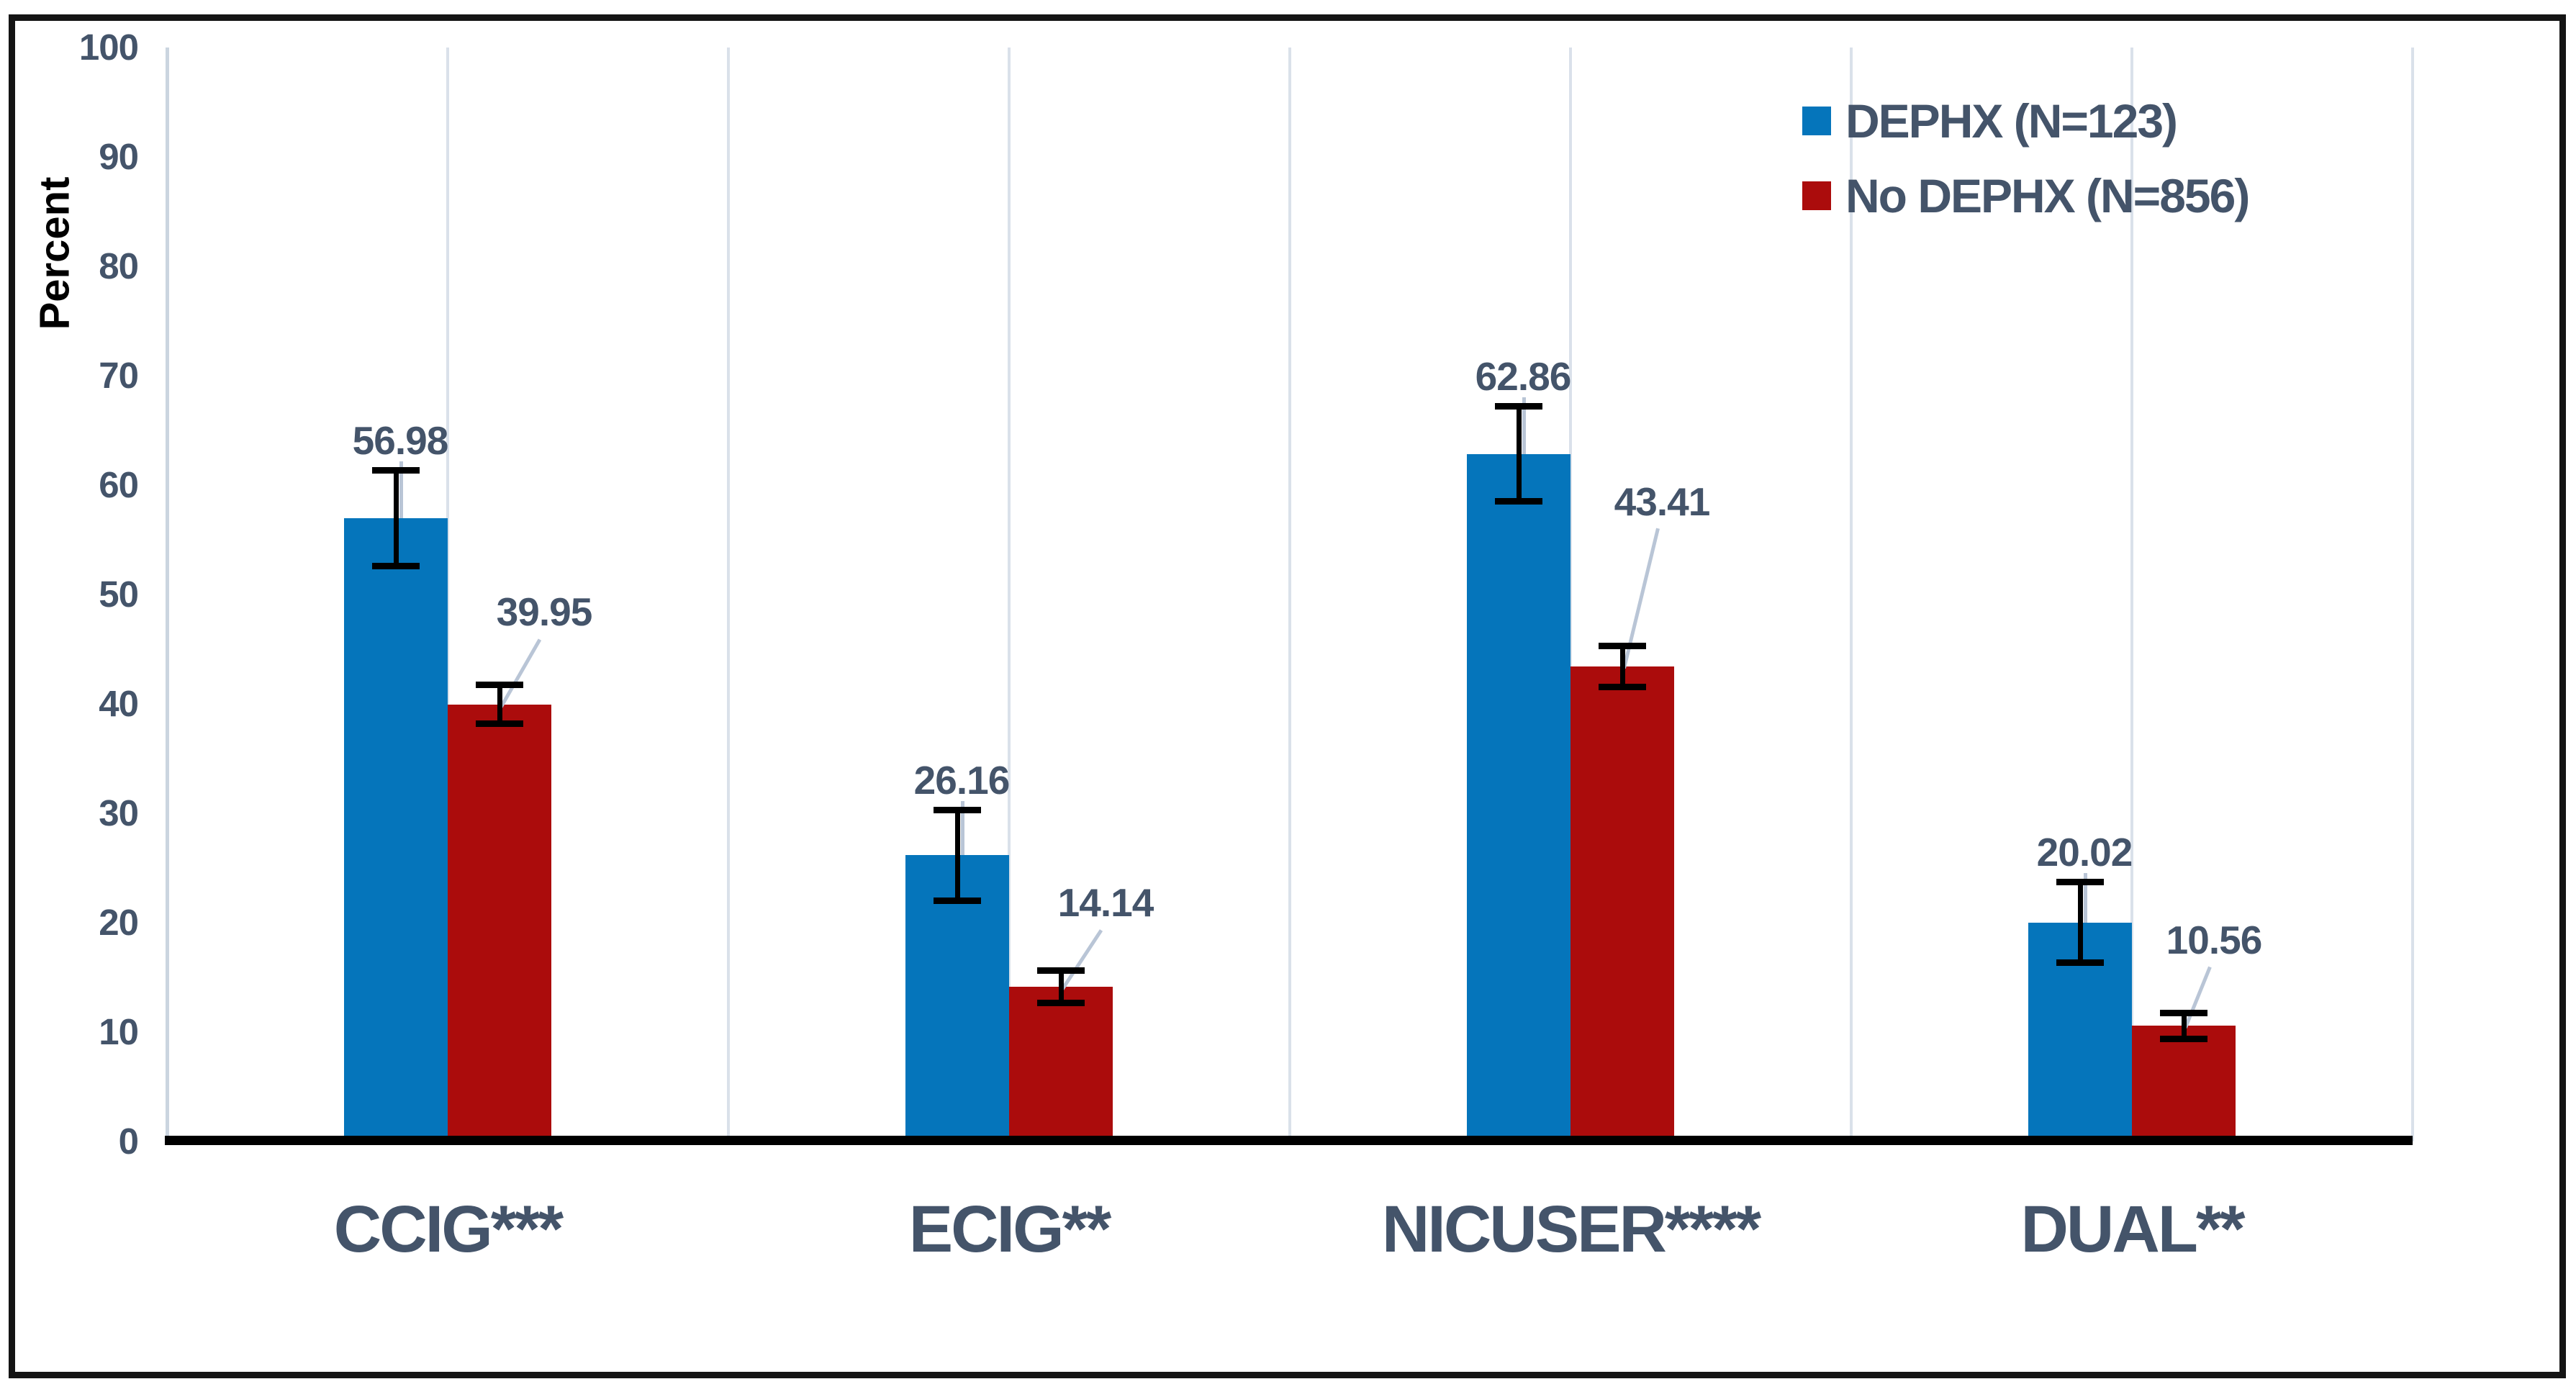 This screenshot has width=2576, height=1397. What do you see at coordinates (119, 703) in the screenshot?
I see `y-tick-label: 40` at bounding box center [119, 703].